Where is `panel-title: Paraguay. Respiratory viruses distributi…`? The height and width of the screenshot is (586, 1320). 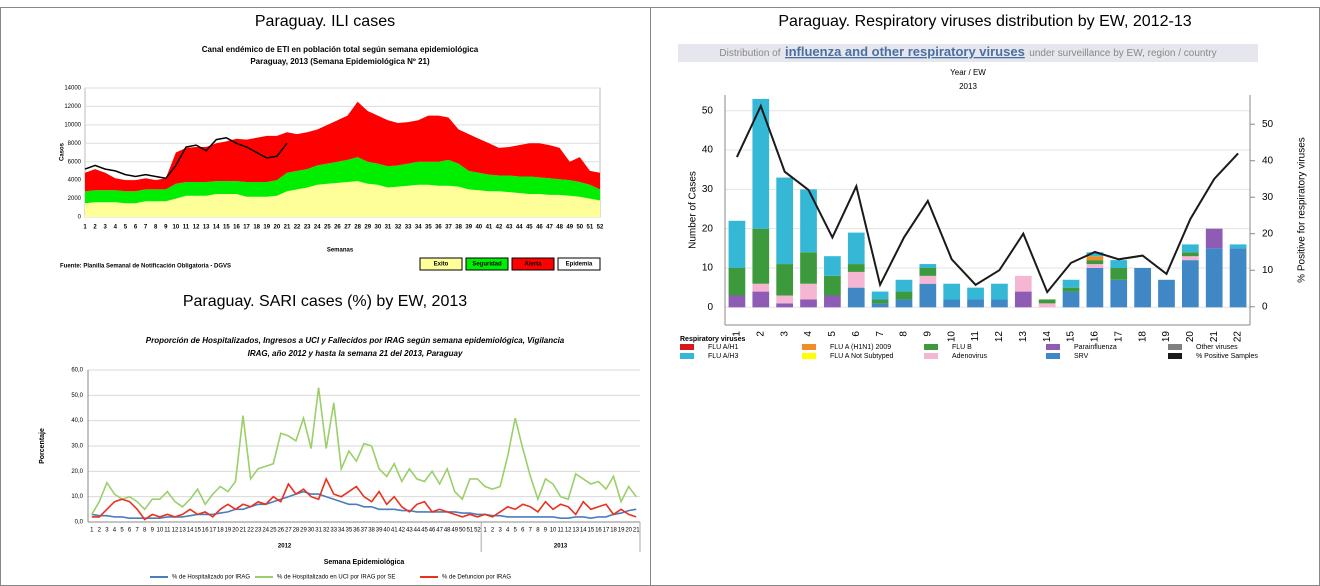 panel-title: Paraguay. Respiratory viruses distributi… is located at coordinates (984, 21).